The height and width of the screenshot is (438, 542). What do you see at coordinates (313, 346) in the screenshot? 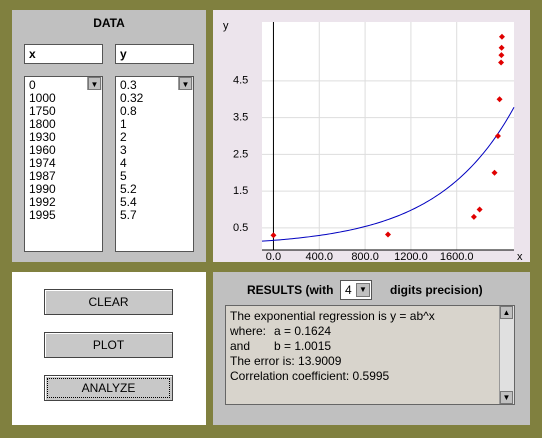
I see `b-value: 1.0015` at bounding box center [313, 346].